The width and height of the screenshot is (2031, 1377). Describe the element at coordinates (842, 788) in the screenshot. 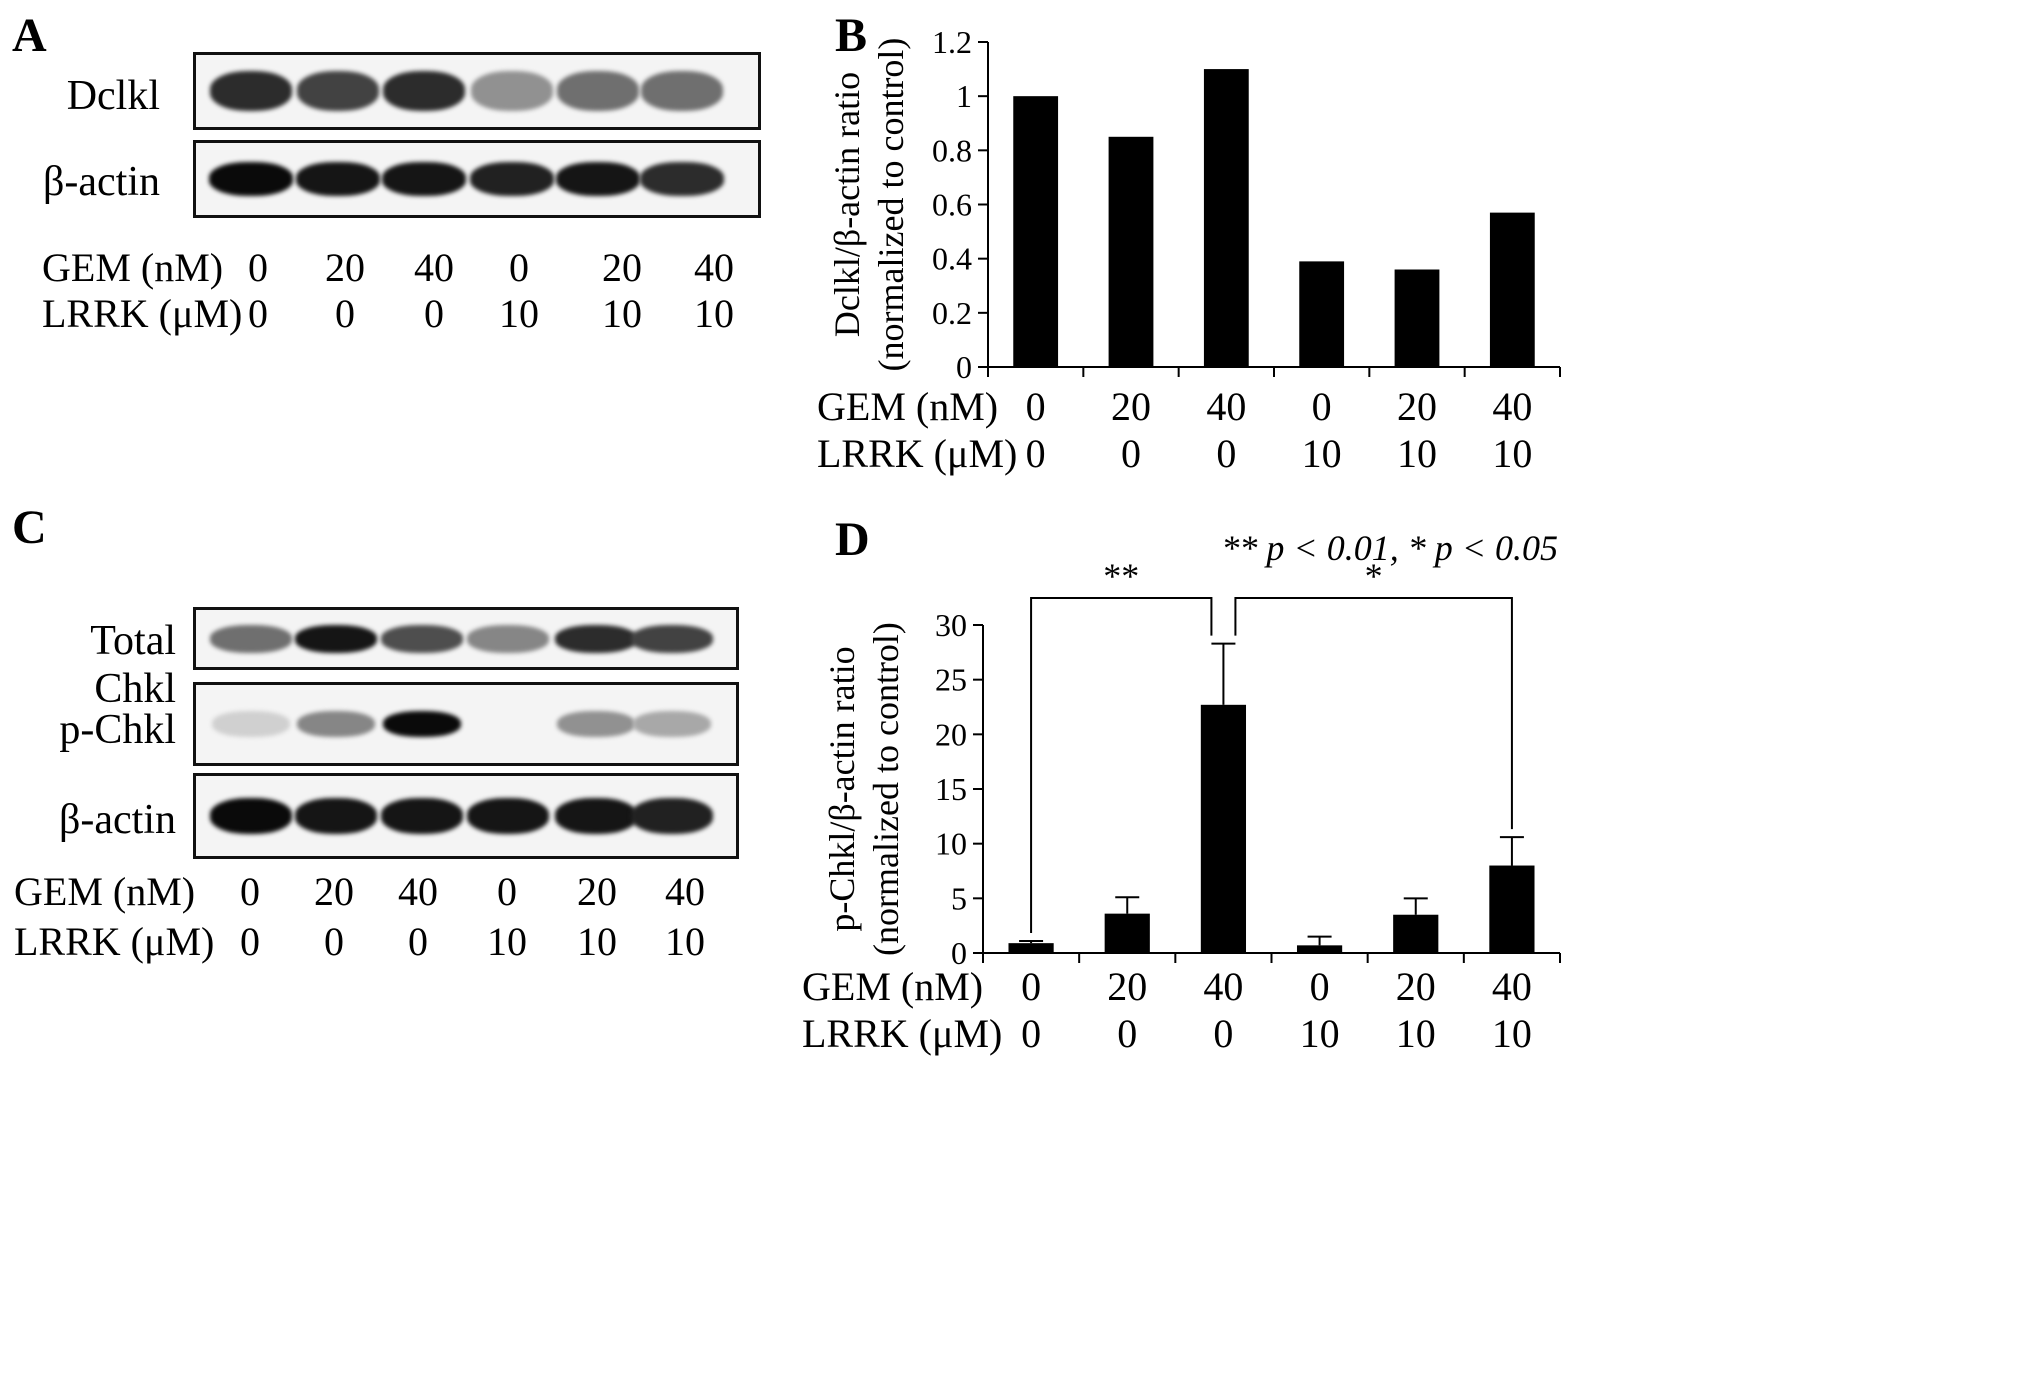

I see `y-axis-title-line1: p-Chkl/β-actin ratio` at that location.